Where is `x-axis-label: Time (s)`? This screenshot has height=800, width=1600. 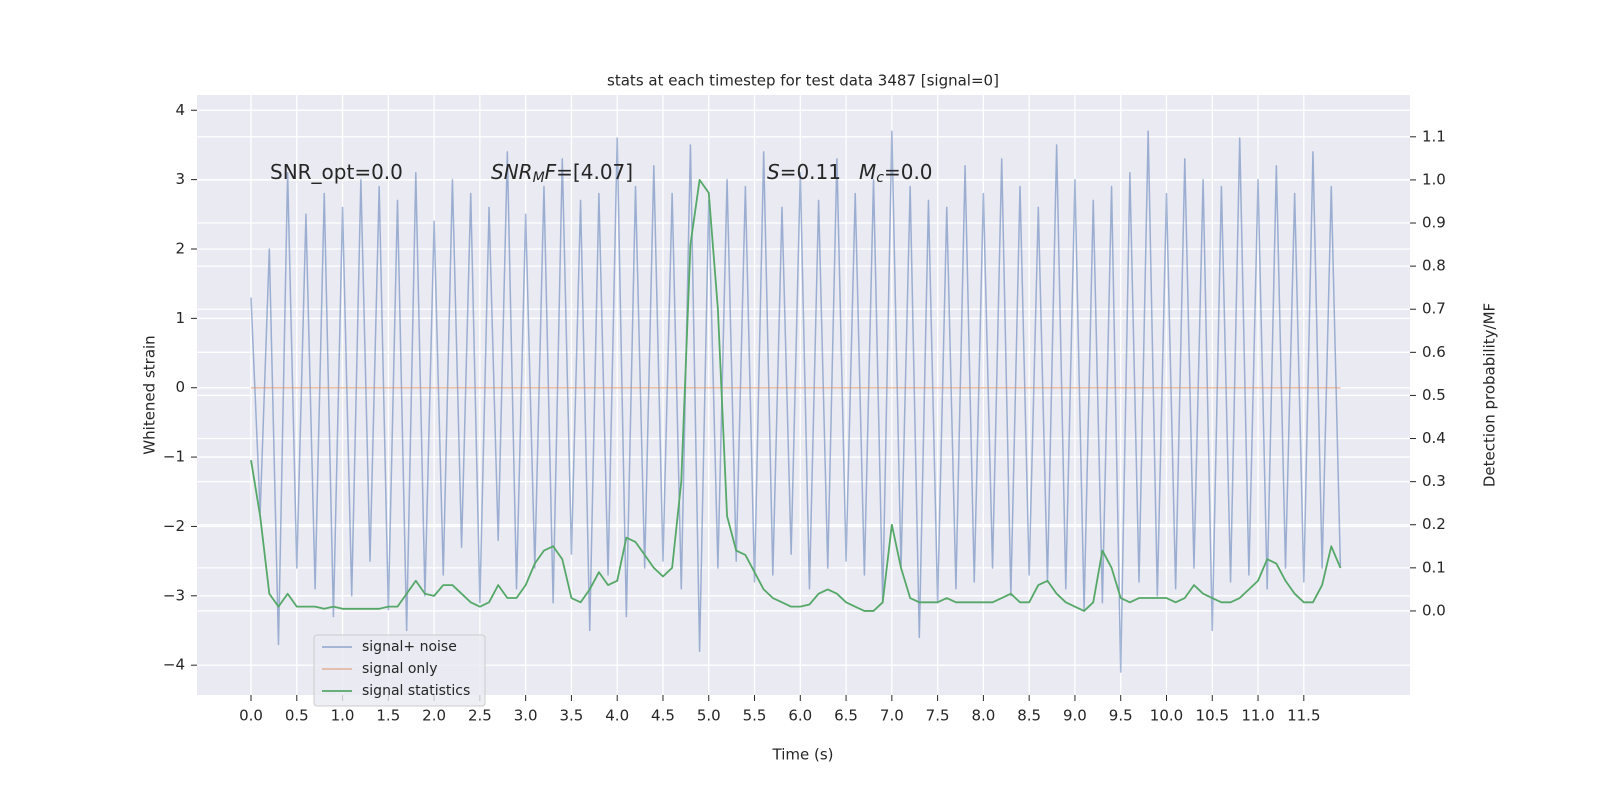 x-axis-label: Time (s) is located at coordinates (803, 755).